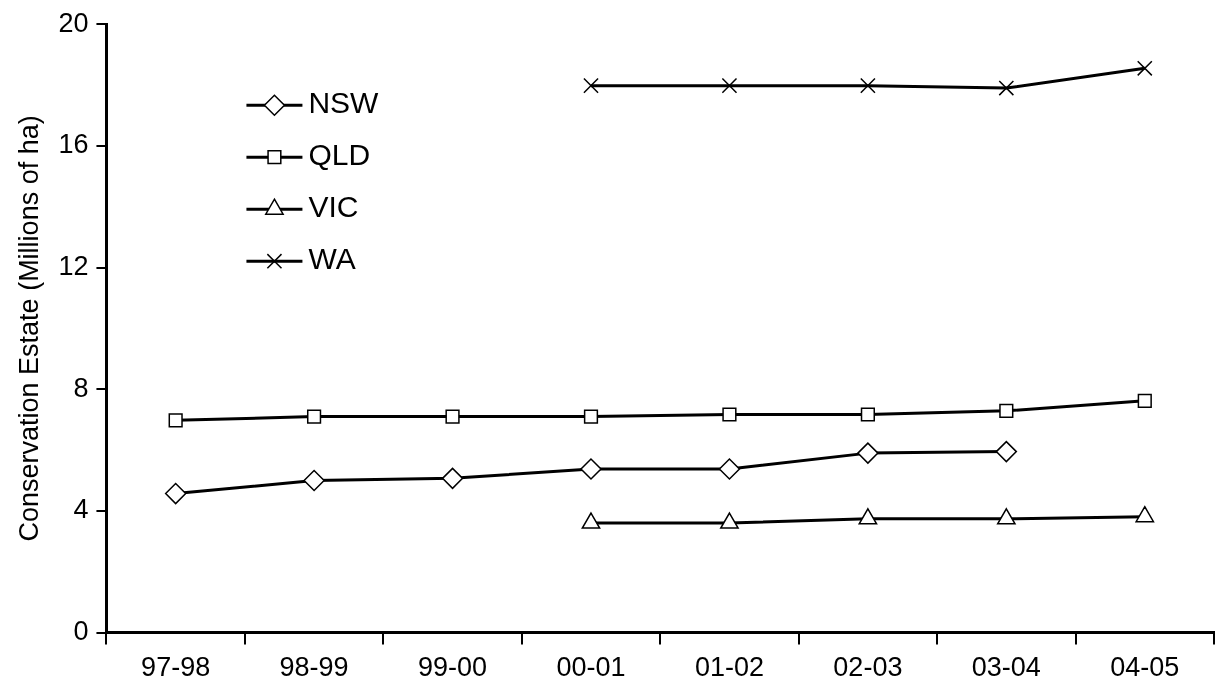 This screenshot has width=1228, height=699. Describe the element at coordinates (1145, 667) in the screenshot. I see `x-tick-label: 04-05` at that location.